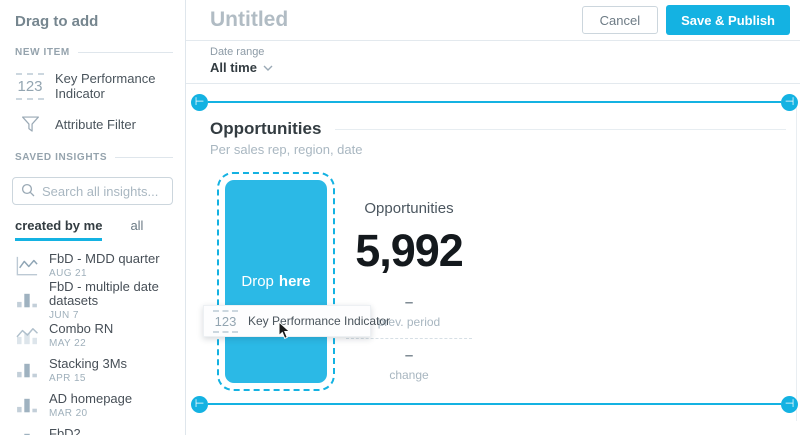 This screenshot has height=435, width=800. I want to click on kpi-change: – change, so click(409, 365).